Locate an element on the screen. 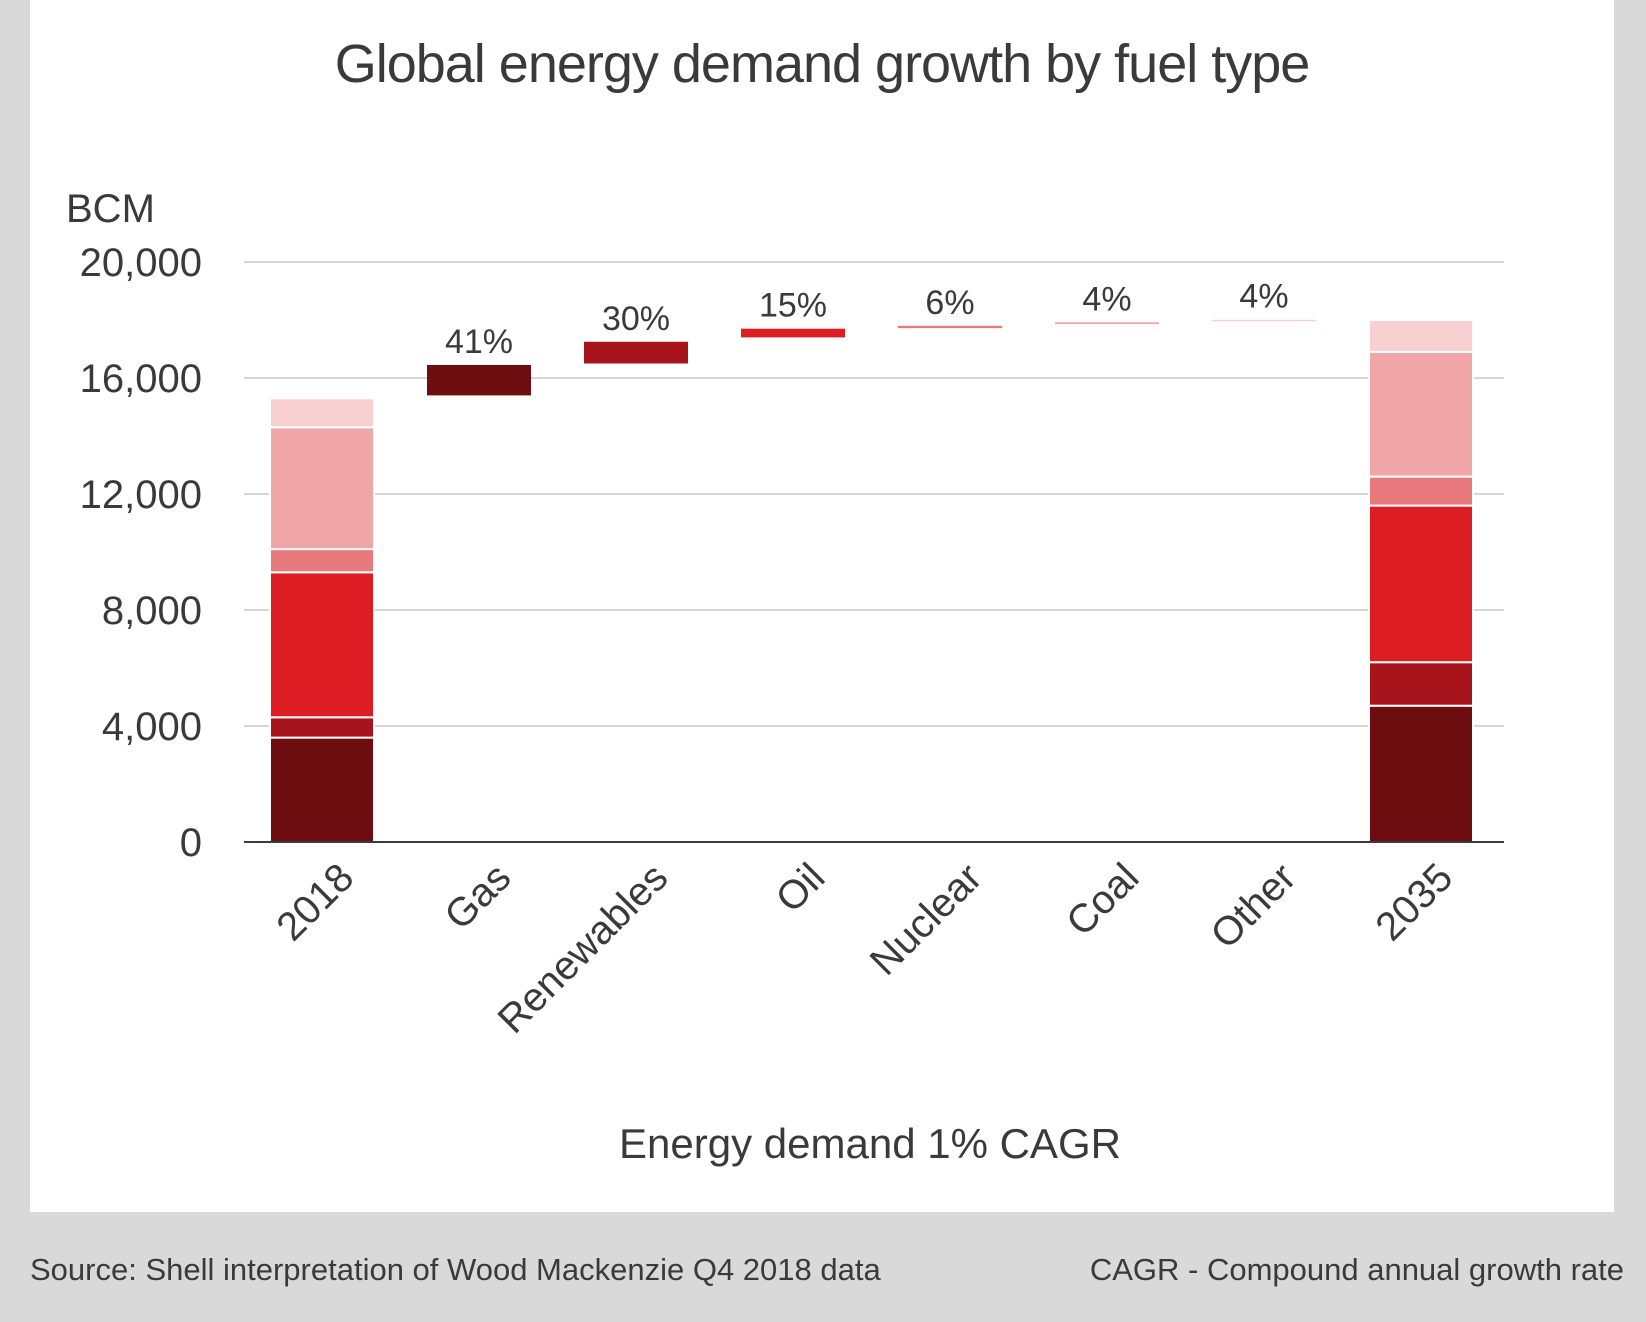 The image size is (1646, 1322). x-tick-label: 2018 is located at coordinates (315, 902).